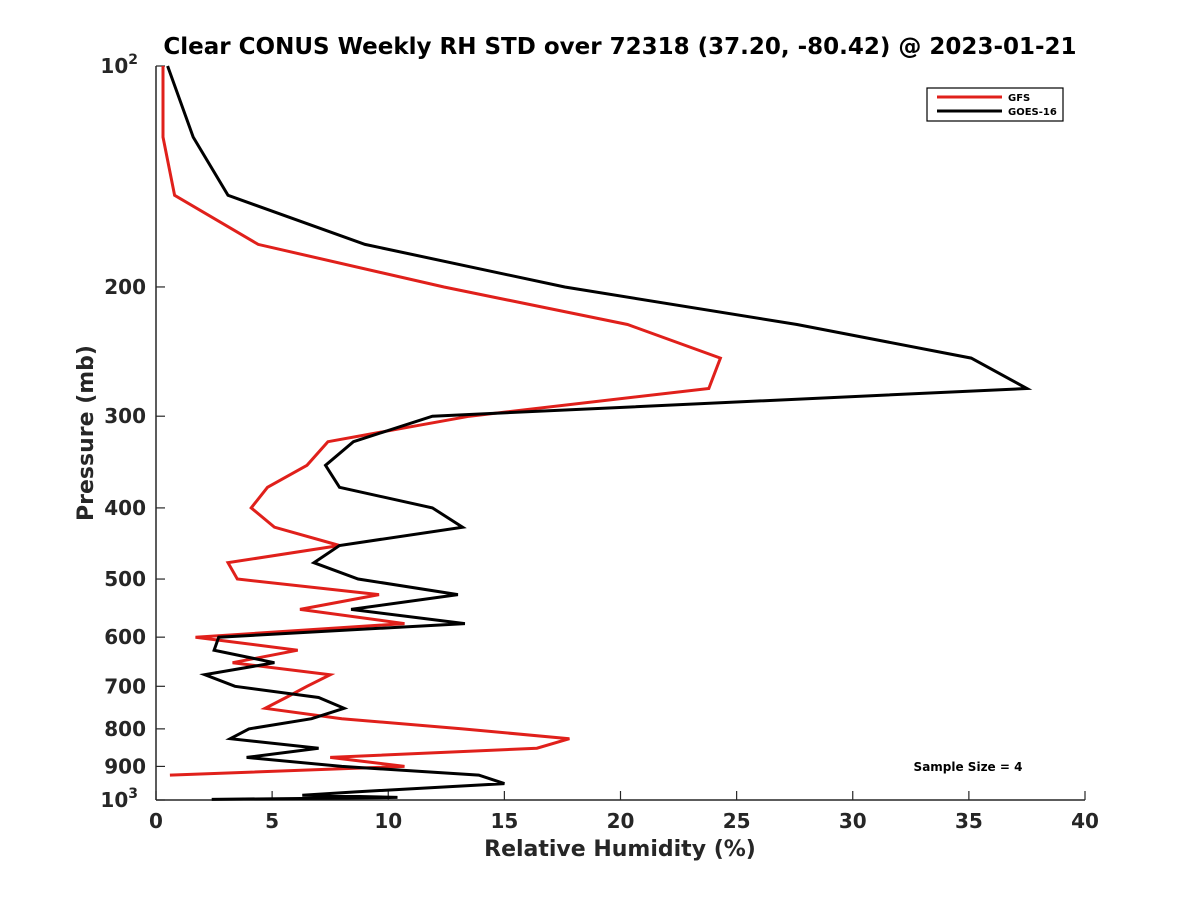  I want to click on y-tick-label: 700, so click(125, 686).